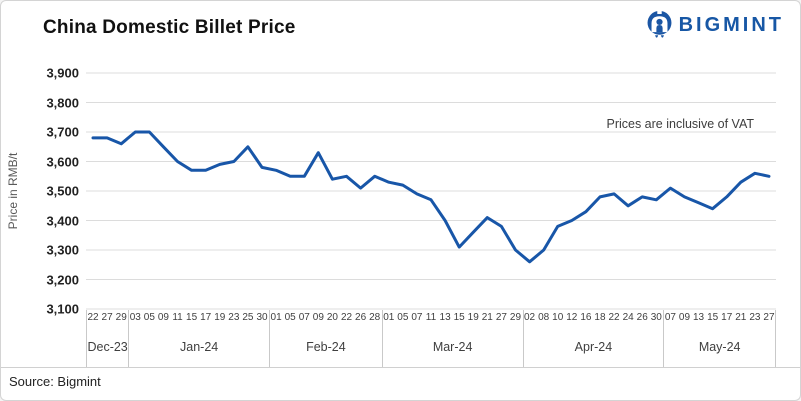  What do you see at coordinates (107, 346) in the screenshot?
I see `x-axis-month-label: Dec-23` at bounding box center [107, 346].